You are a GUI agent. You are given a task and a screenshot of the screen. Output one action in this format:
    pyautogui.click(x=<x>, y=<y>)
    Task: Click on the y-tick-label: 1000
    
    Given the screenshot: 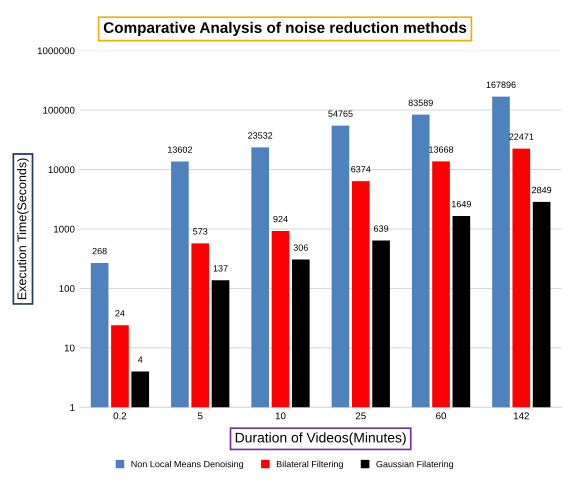 What is the action you would take?
    pyautogui.click(x=64, y=229)
    